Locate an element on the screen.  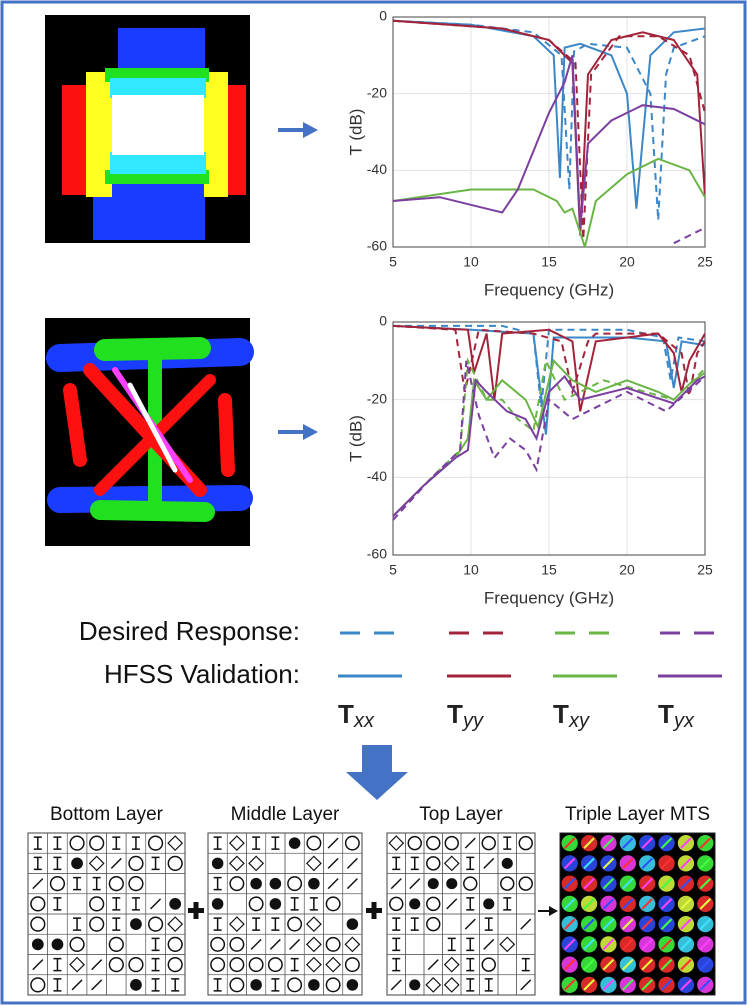
x-axis-label: Frequency (GHz) is located at coordinates (549, 597).